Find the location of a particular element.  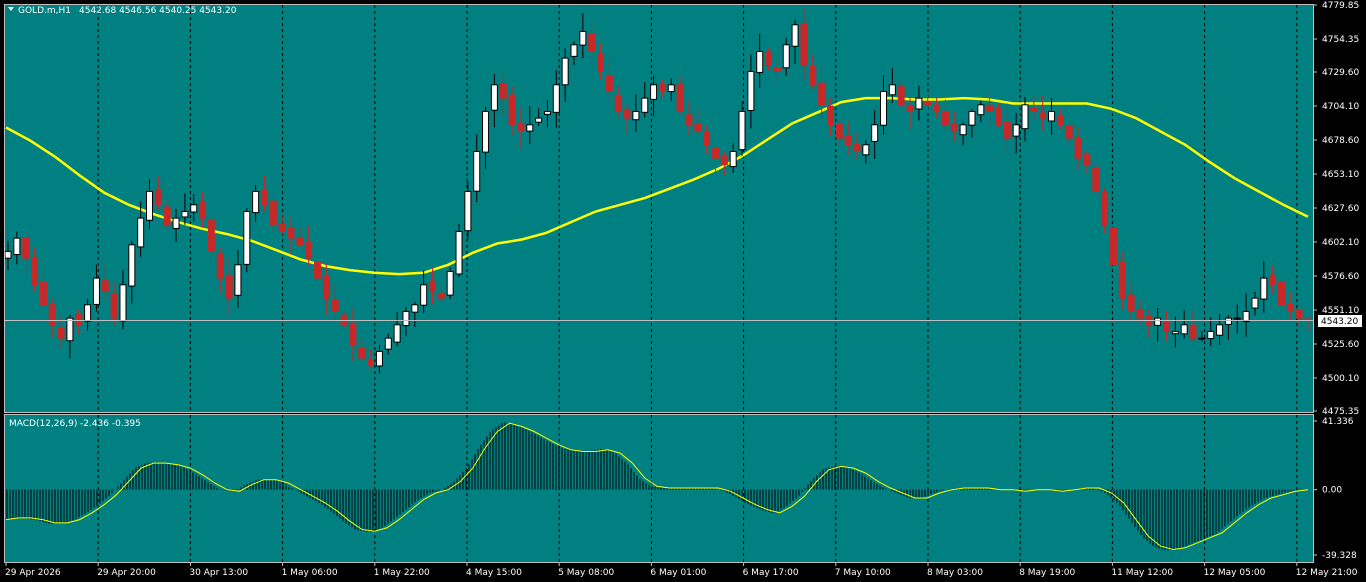

time-tick-label: 11 May 12:00 is located at coordinates (1142, 573).